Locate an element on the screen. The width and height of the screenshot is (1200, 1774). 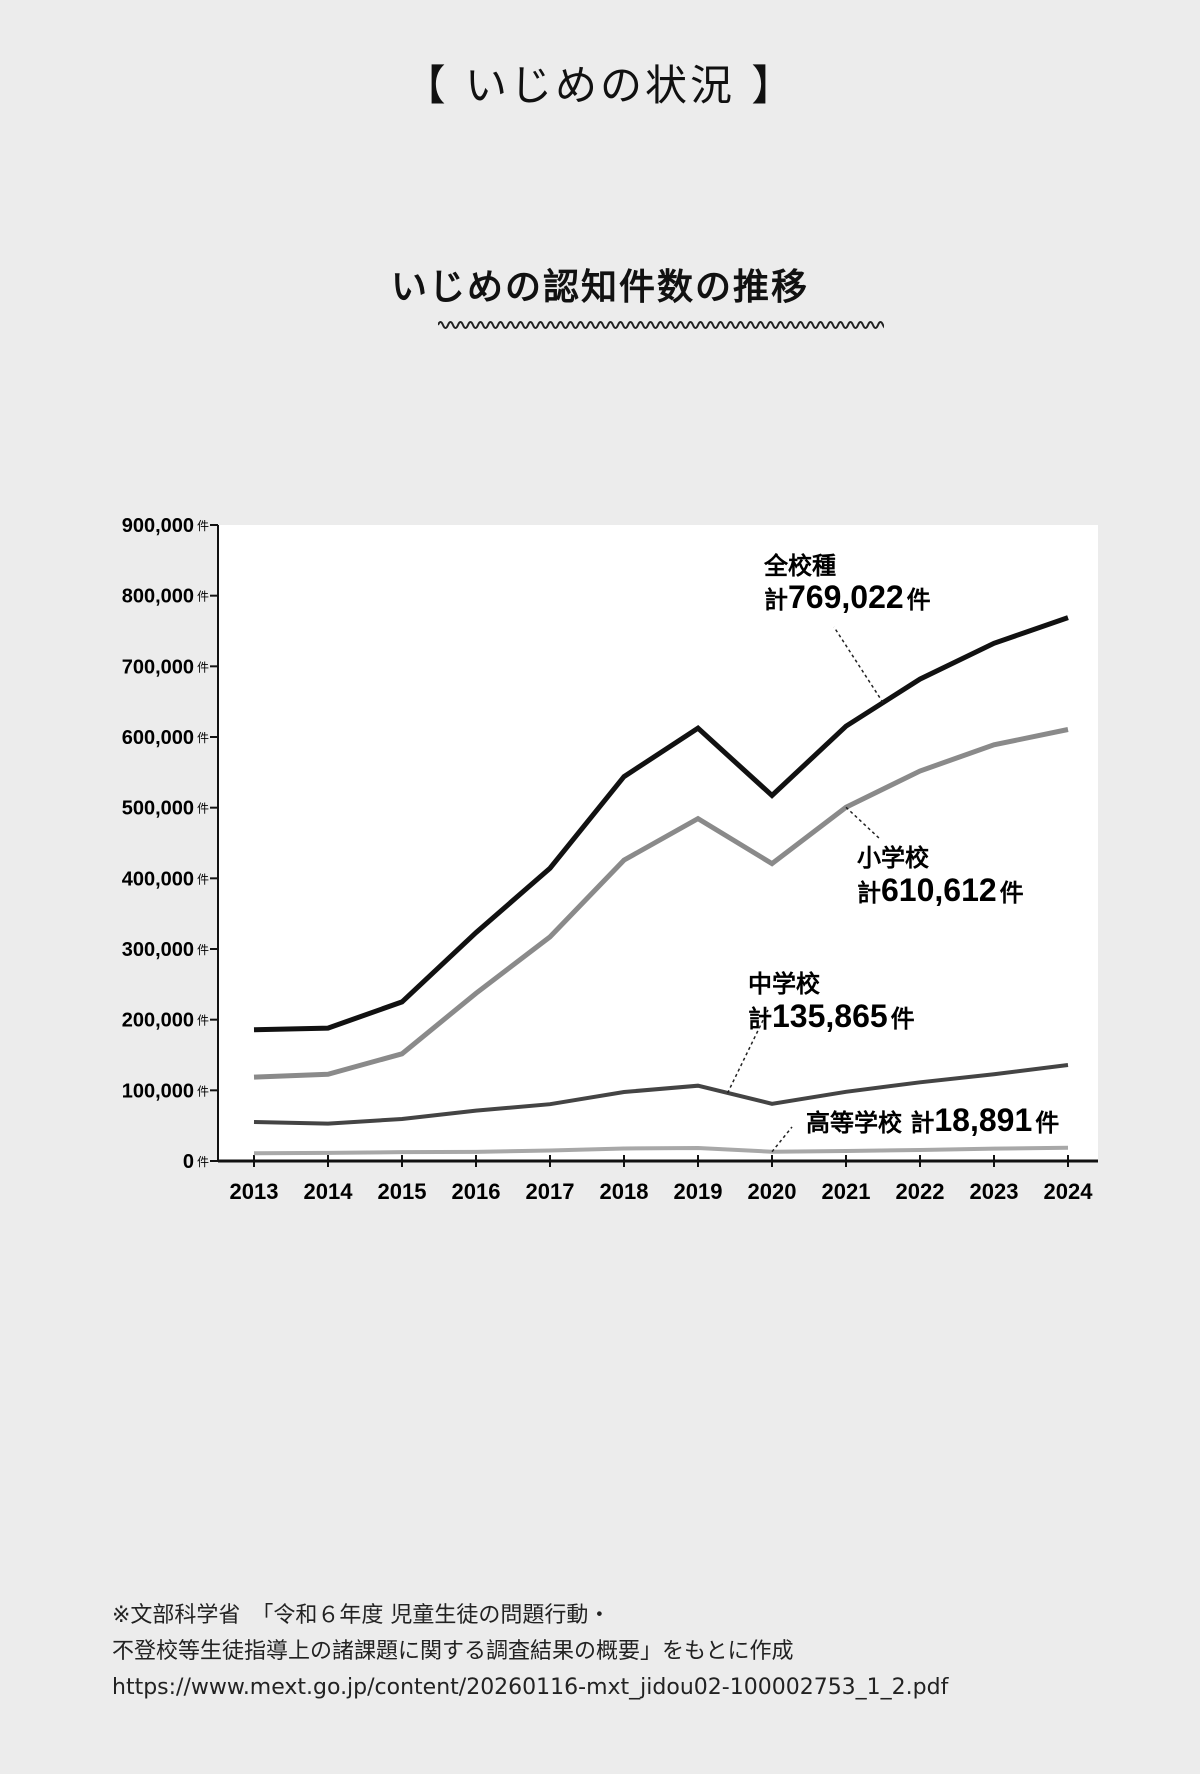
series-line-中学校 is located at coordinates (661, 1094).